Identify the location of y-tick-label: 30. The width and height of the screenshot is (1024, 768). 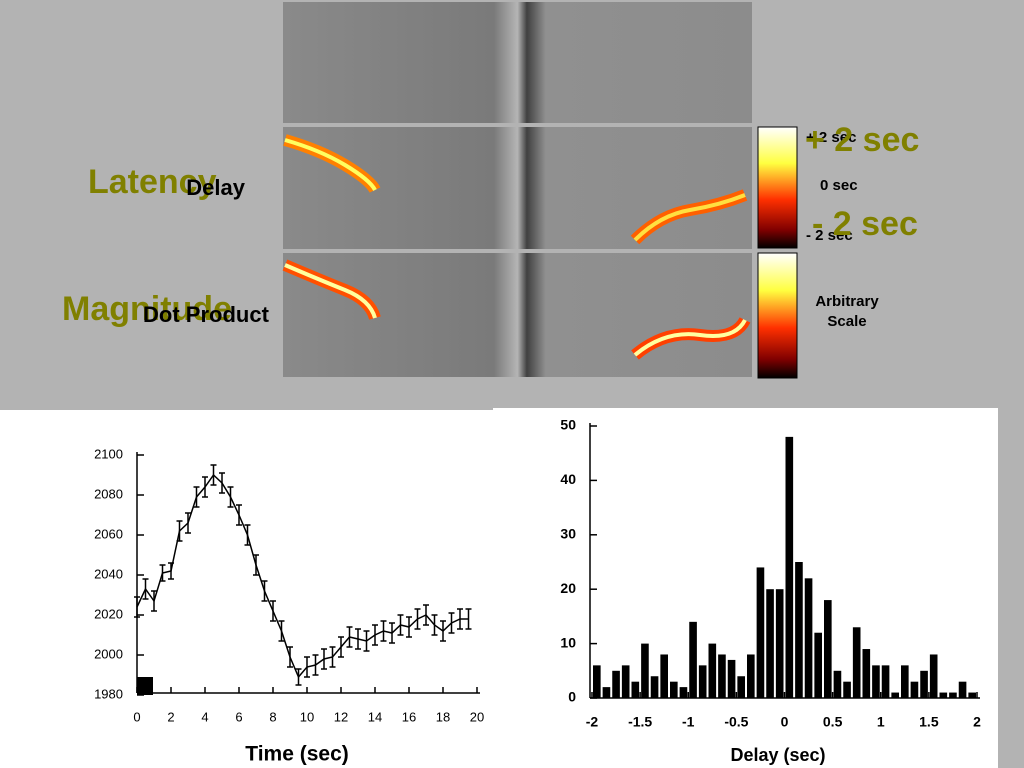
(568, 534).